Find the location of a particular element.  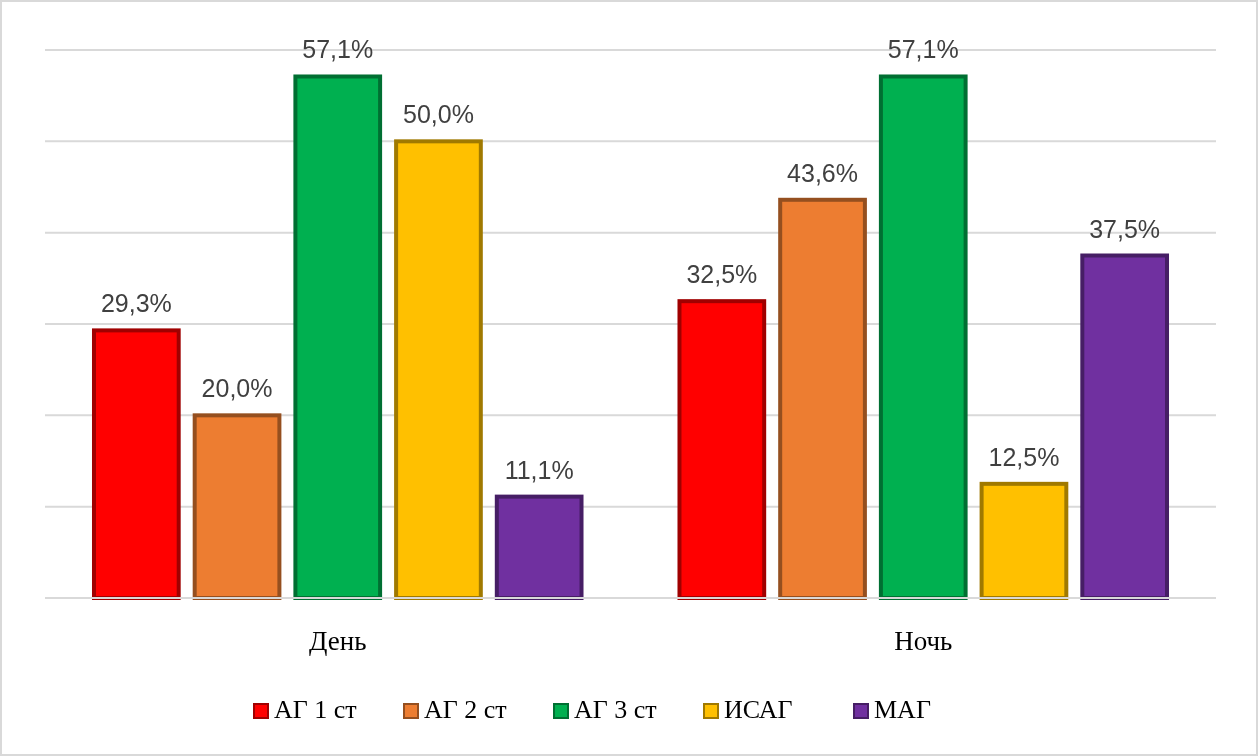

data-label: 29,3% is located at coordinates (136, 303).